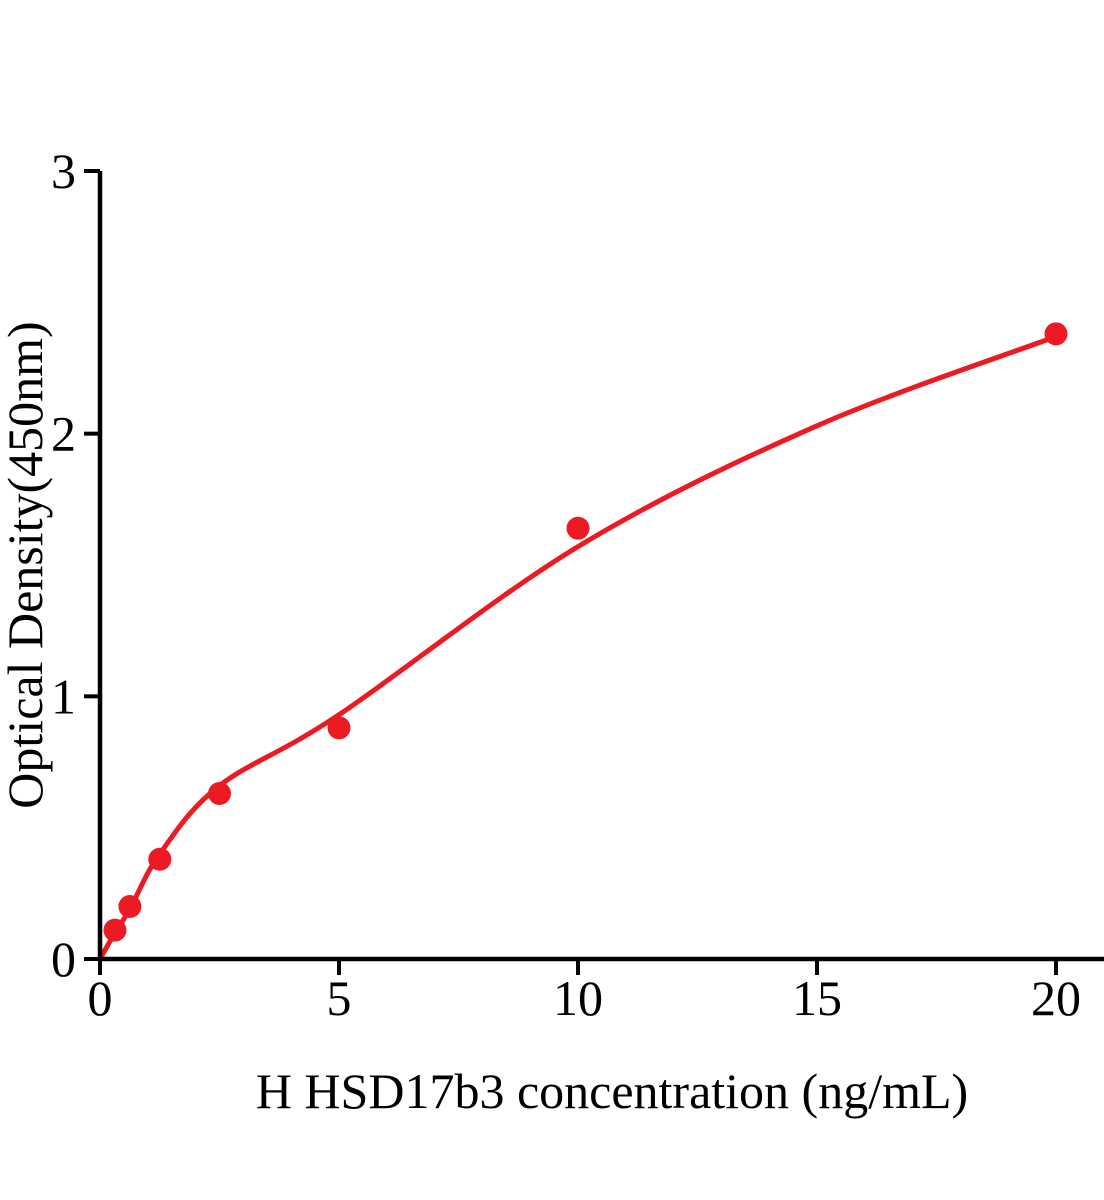 The height and width of the screenshot is (1200, 1104). Describe the element at coordinates (63, 434) in the screenshot. I see `y-tick-label: 2` at that location.